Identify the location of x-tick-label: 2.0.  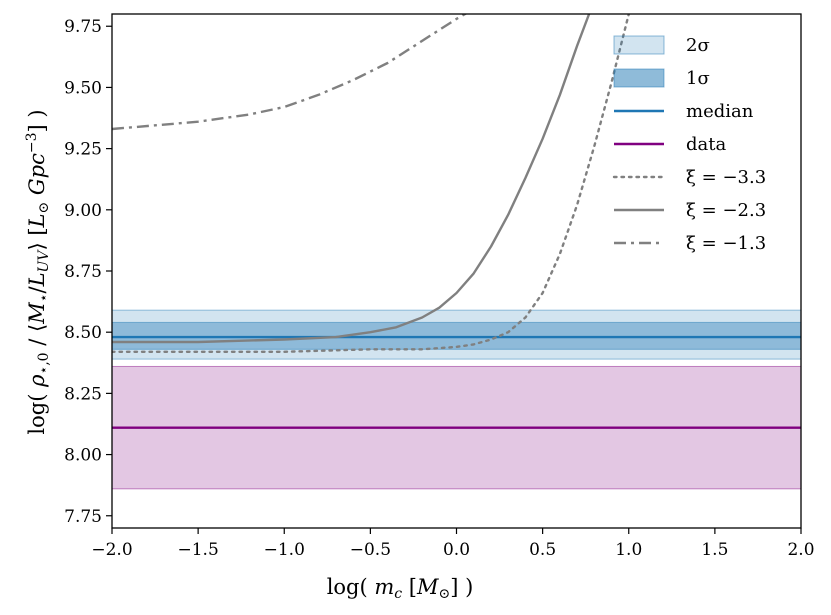
(800, 550).